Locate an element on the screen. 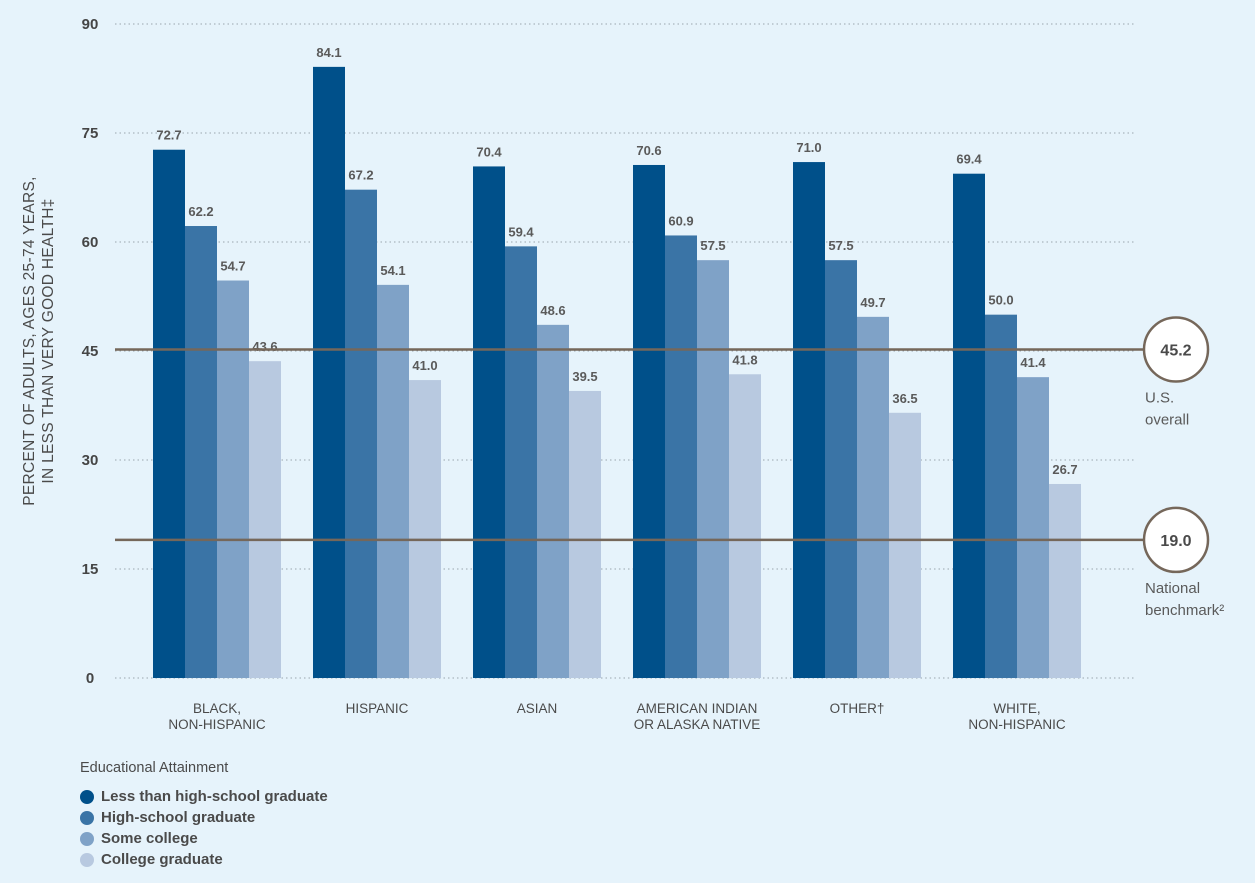  y-tick-label: 0 is located at coordinates (90, 678).